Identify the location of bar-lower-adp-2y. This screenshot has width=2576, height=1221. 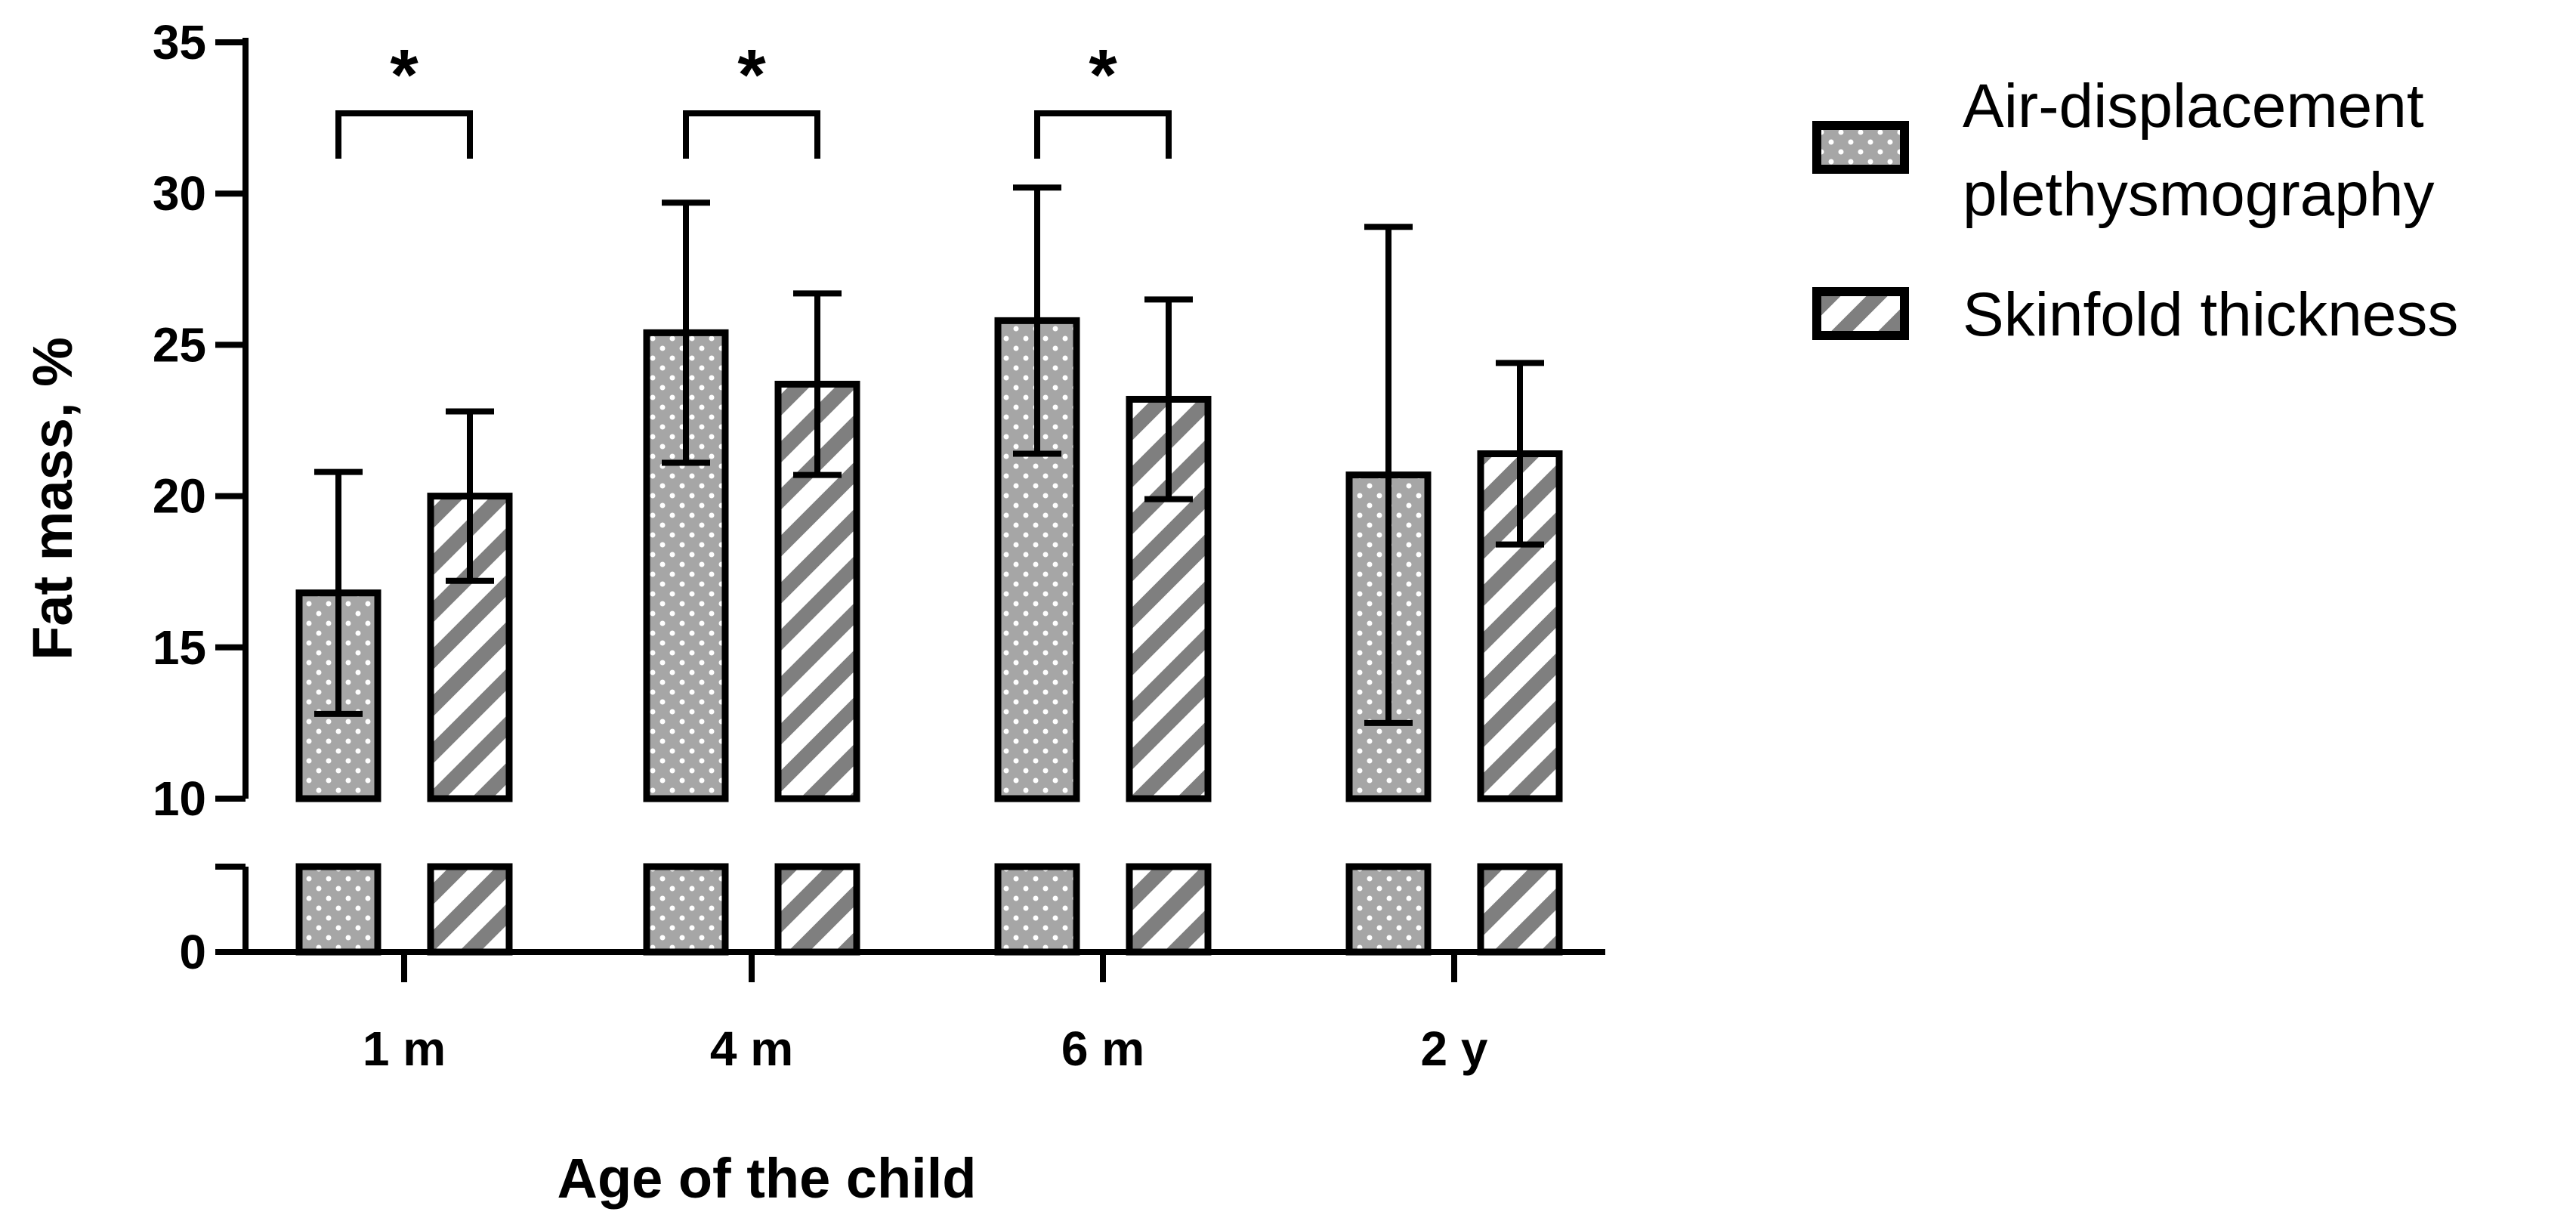
(1388, 909).